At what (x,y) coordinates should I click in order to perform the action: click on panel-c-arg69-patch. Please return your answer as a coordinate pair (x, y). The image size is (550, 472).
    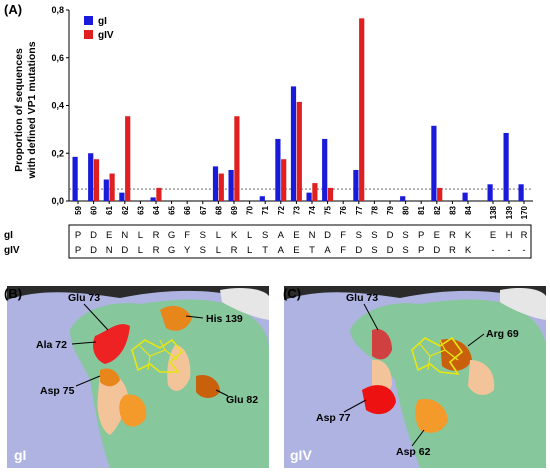
    Looking at the image, I should click on (456, 354).